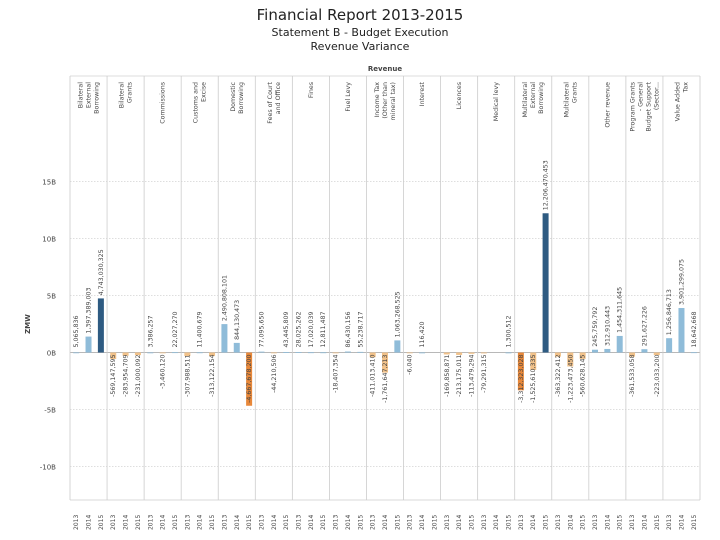 This screenshot has width=720, height=540. What do you see at coordinates (311, 329) in the screenshot?
I see `data-label: 17,020,039` at bounding box center [311, 329].